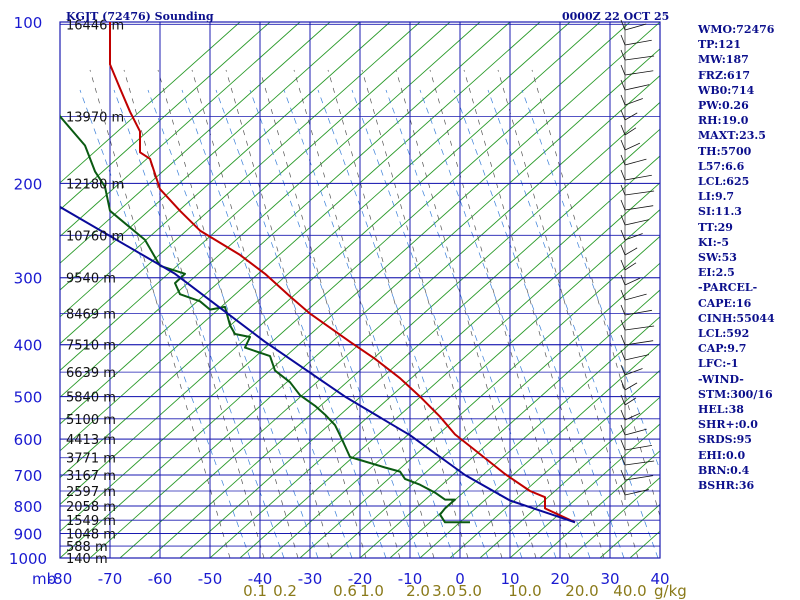 The image size is (800, 600). I want to click on height-label: 588 m, so click(87, 547).